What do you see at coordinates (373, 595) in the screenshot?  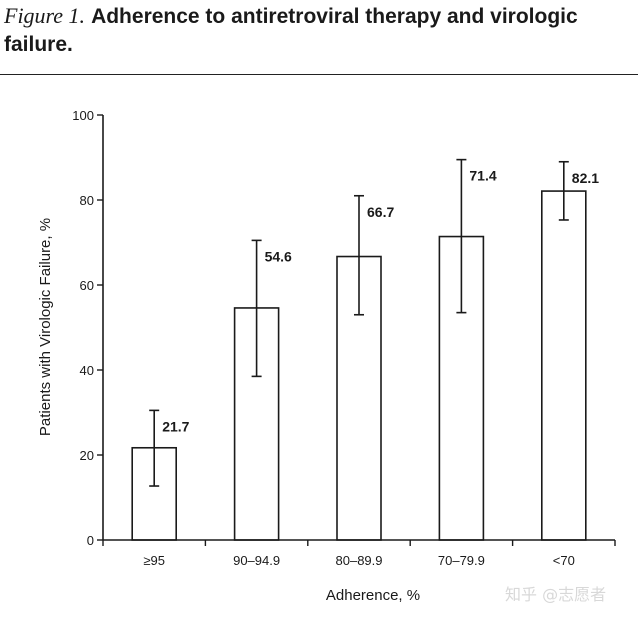 I see `x-axis-label: Adherence, %` at bounding box center [373, 595].